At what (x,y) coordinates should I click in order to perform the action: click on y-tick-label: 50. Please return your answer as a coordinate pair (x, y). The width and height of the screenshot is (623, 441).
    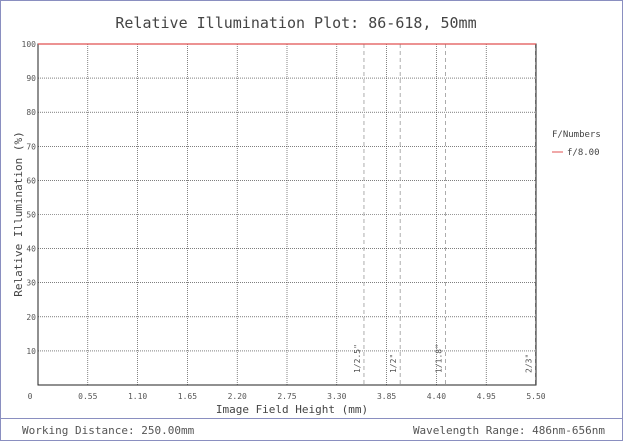
    Looking at the image, I should click on (31, 215).